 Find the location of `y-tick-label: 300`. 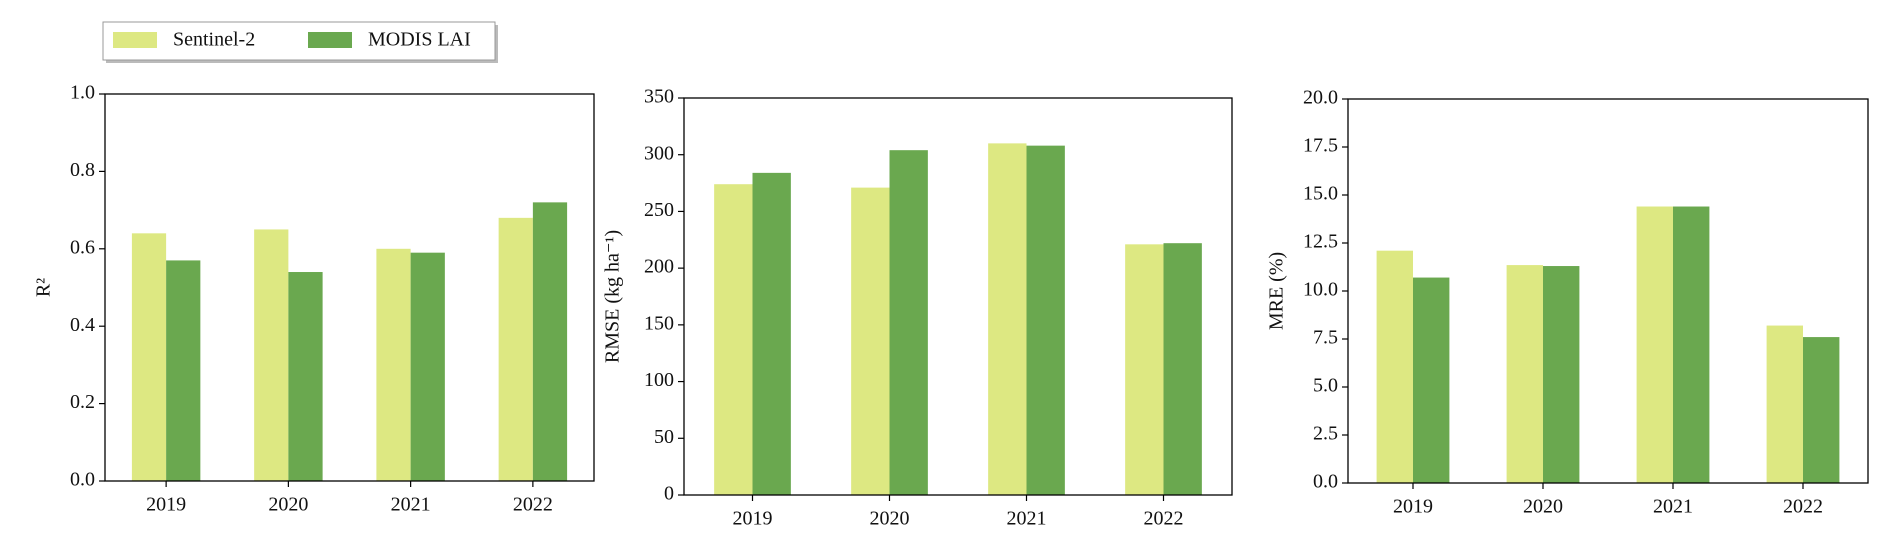

y-tick-label: 300 is located at coordinates (659, 153).